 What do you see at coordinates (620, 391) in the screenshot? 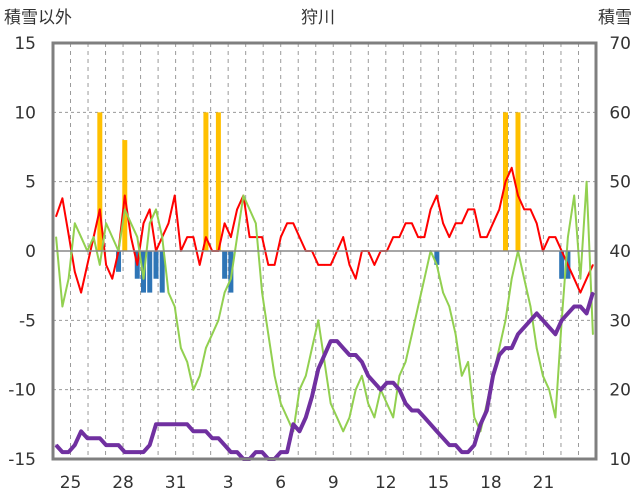
I see `right-tick-label: 20` at bounding box center [620, 391].